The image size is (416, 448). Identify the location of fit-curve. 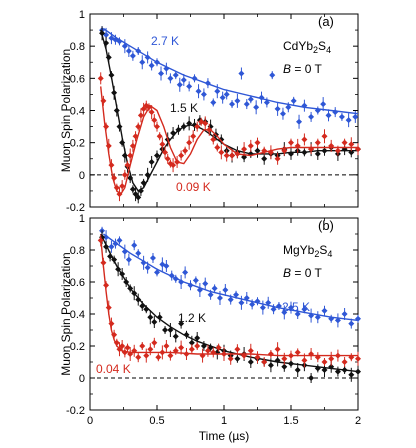
(230, 277).